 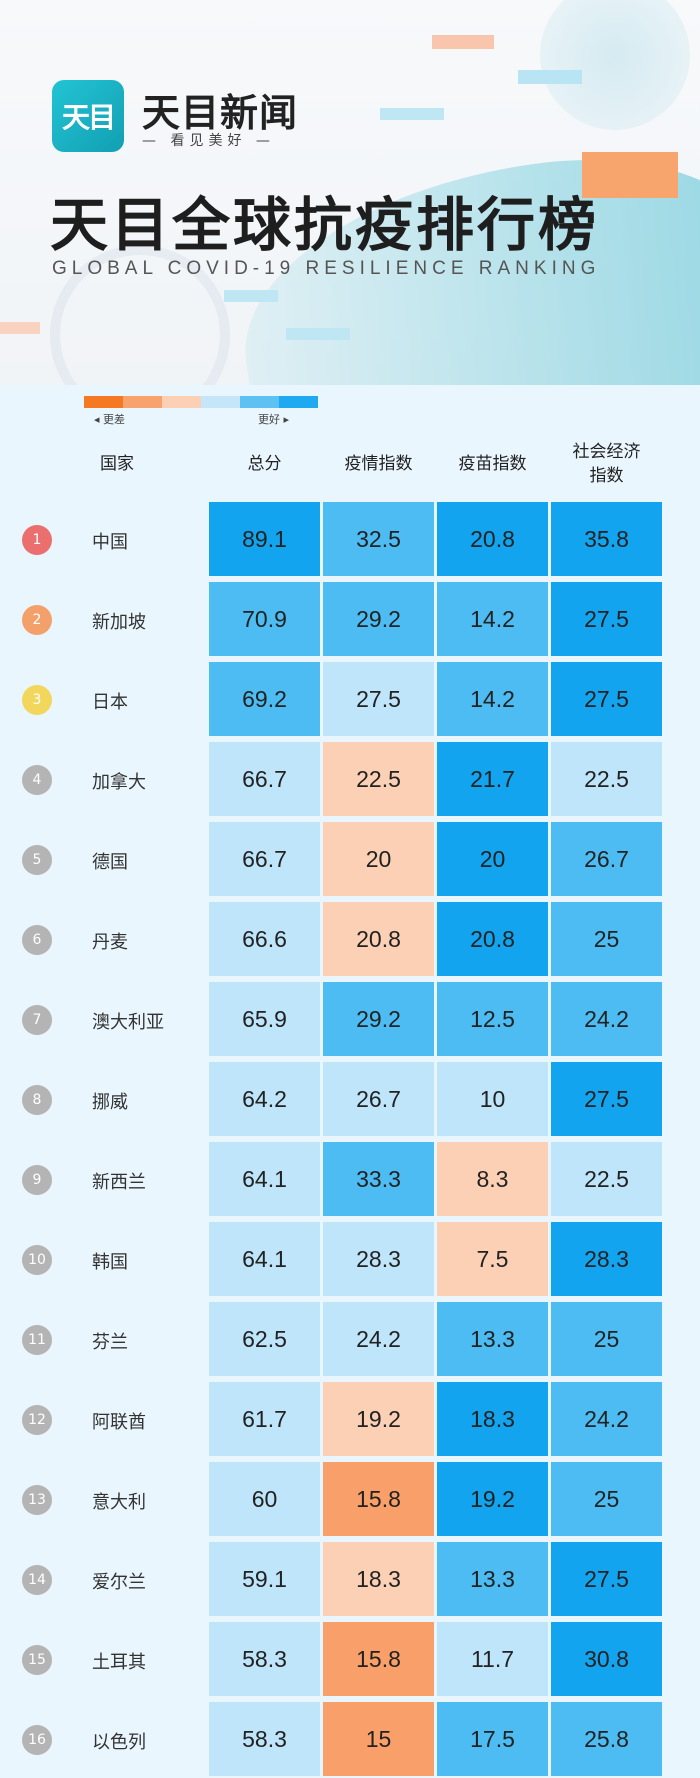 I want to click on rank-badge: 12, so click(x=37, y=1420).